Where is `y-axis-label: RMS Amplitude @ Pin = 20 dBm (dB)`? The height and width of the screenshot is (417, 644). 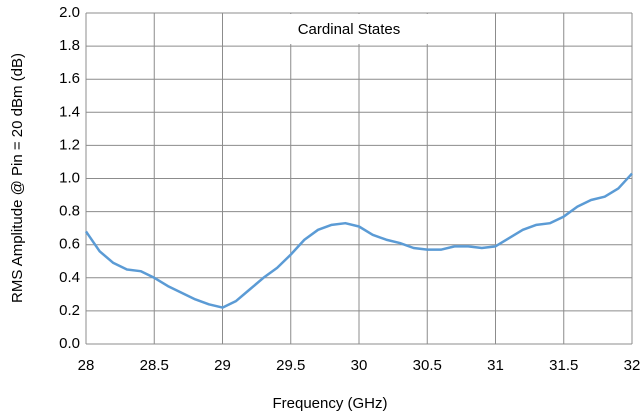
y-axis-label: RMS Amplitude @ Pin = 20 dBm (dB) is located at coordinates (17, 178).